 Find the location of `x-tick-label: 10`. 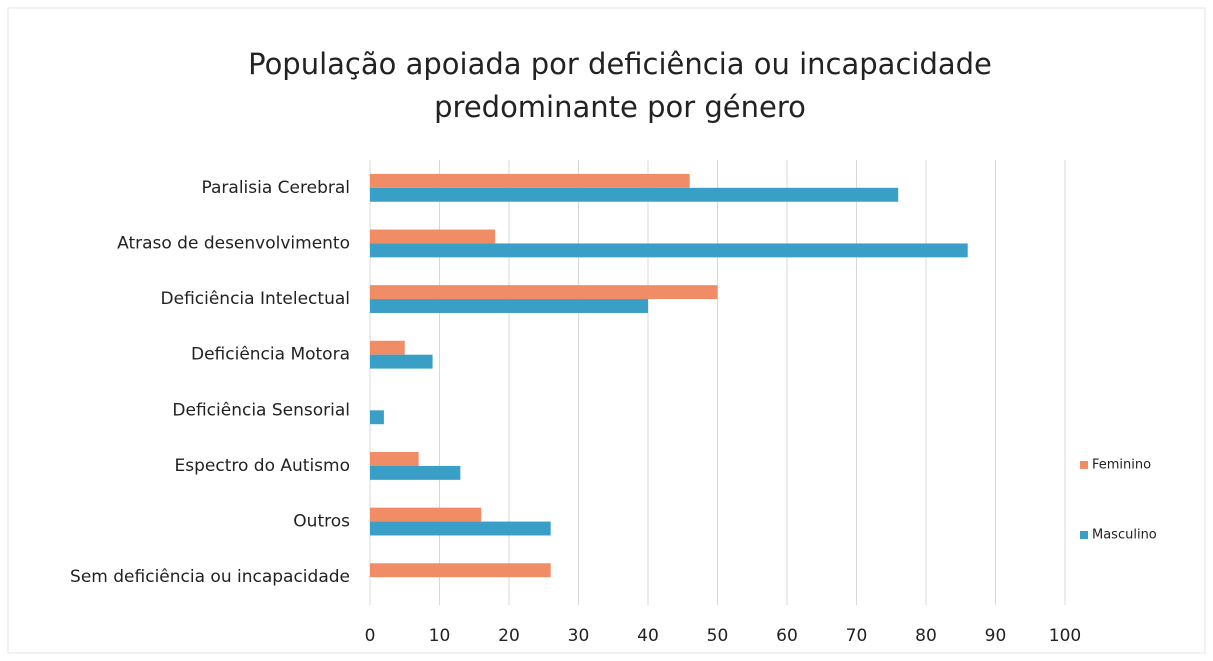

x-tick-label: 10 is located at coordinates (440, 636).